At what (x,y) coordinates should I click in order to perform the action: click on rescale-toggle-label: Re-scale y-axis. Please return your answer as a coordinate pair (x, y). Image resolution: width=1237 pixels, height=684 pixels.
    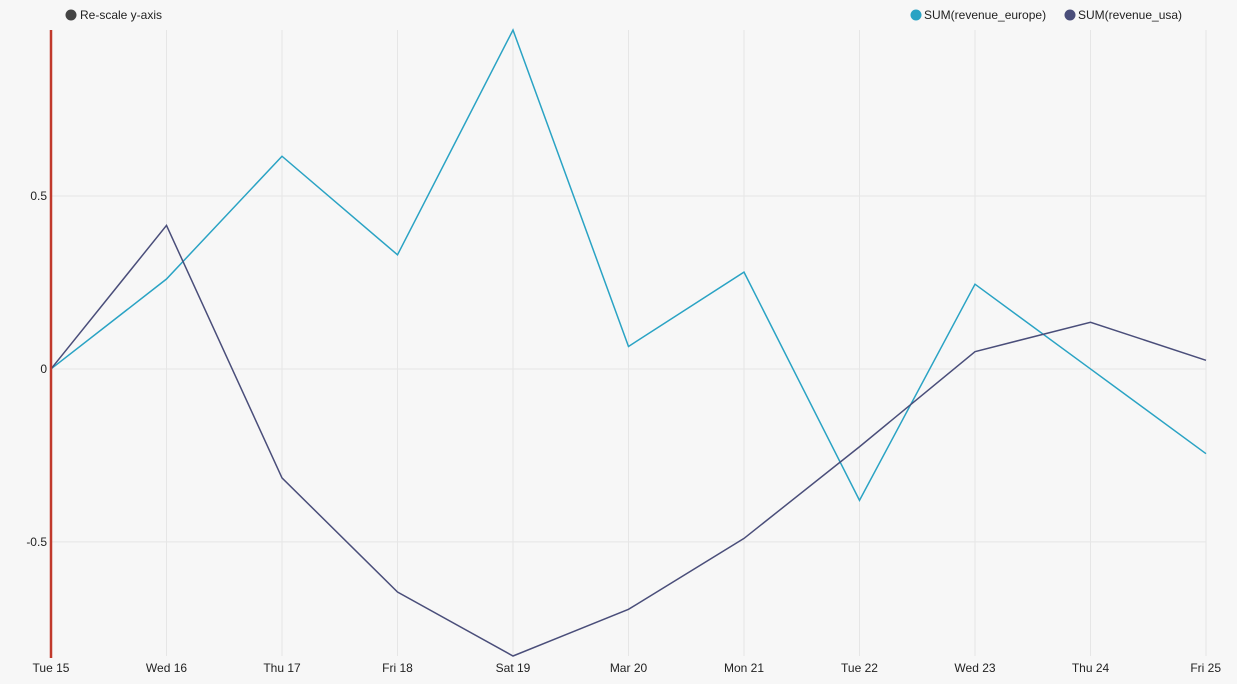
    Looking at the image, I should click on (121, 15).